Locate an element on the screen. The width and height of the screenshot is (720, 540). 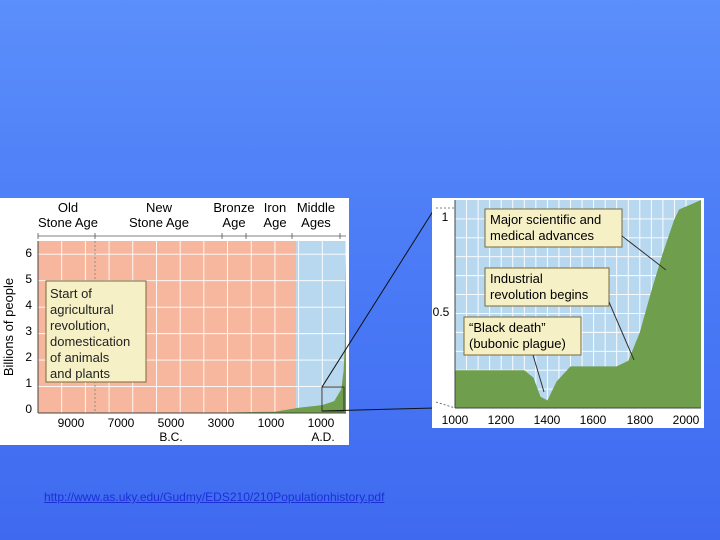
callout-line-1: Start of is located at coordinates (71, 293).